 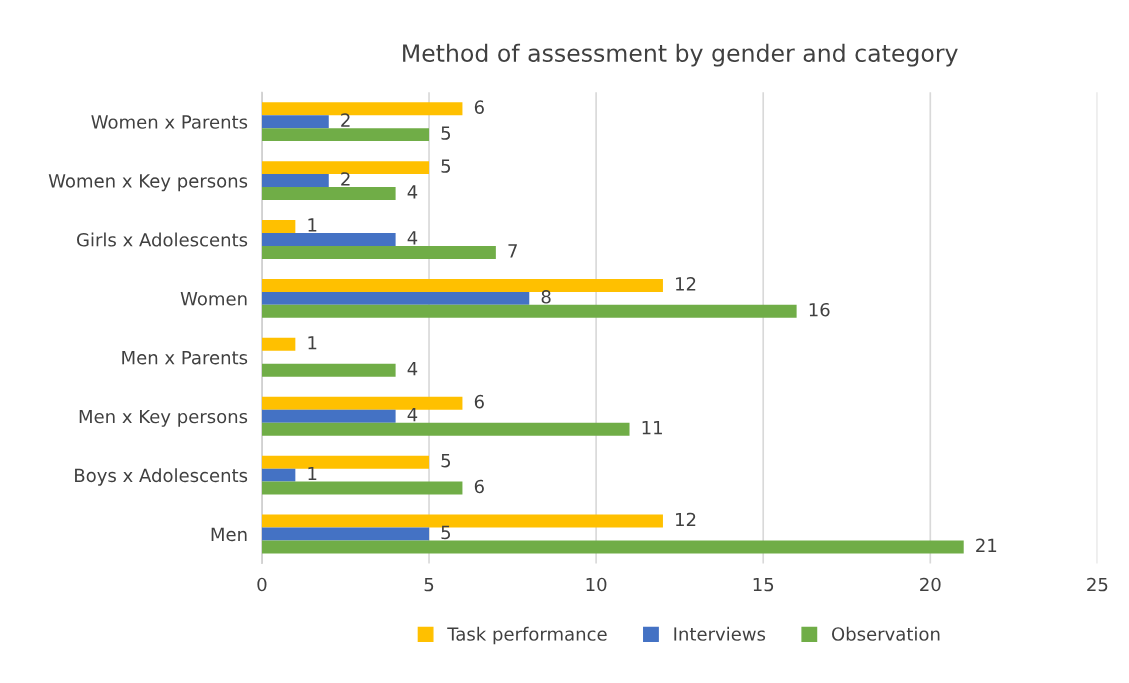 What do you see at coordinates (161, 477) in the screenshot?
I see `y-tick-label: Boys x Adolescents` at bounding box center [161, 477].